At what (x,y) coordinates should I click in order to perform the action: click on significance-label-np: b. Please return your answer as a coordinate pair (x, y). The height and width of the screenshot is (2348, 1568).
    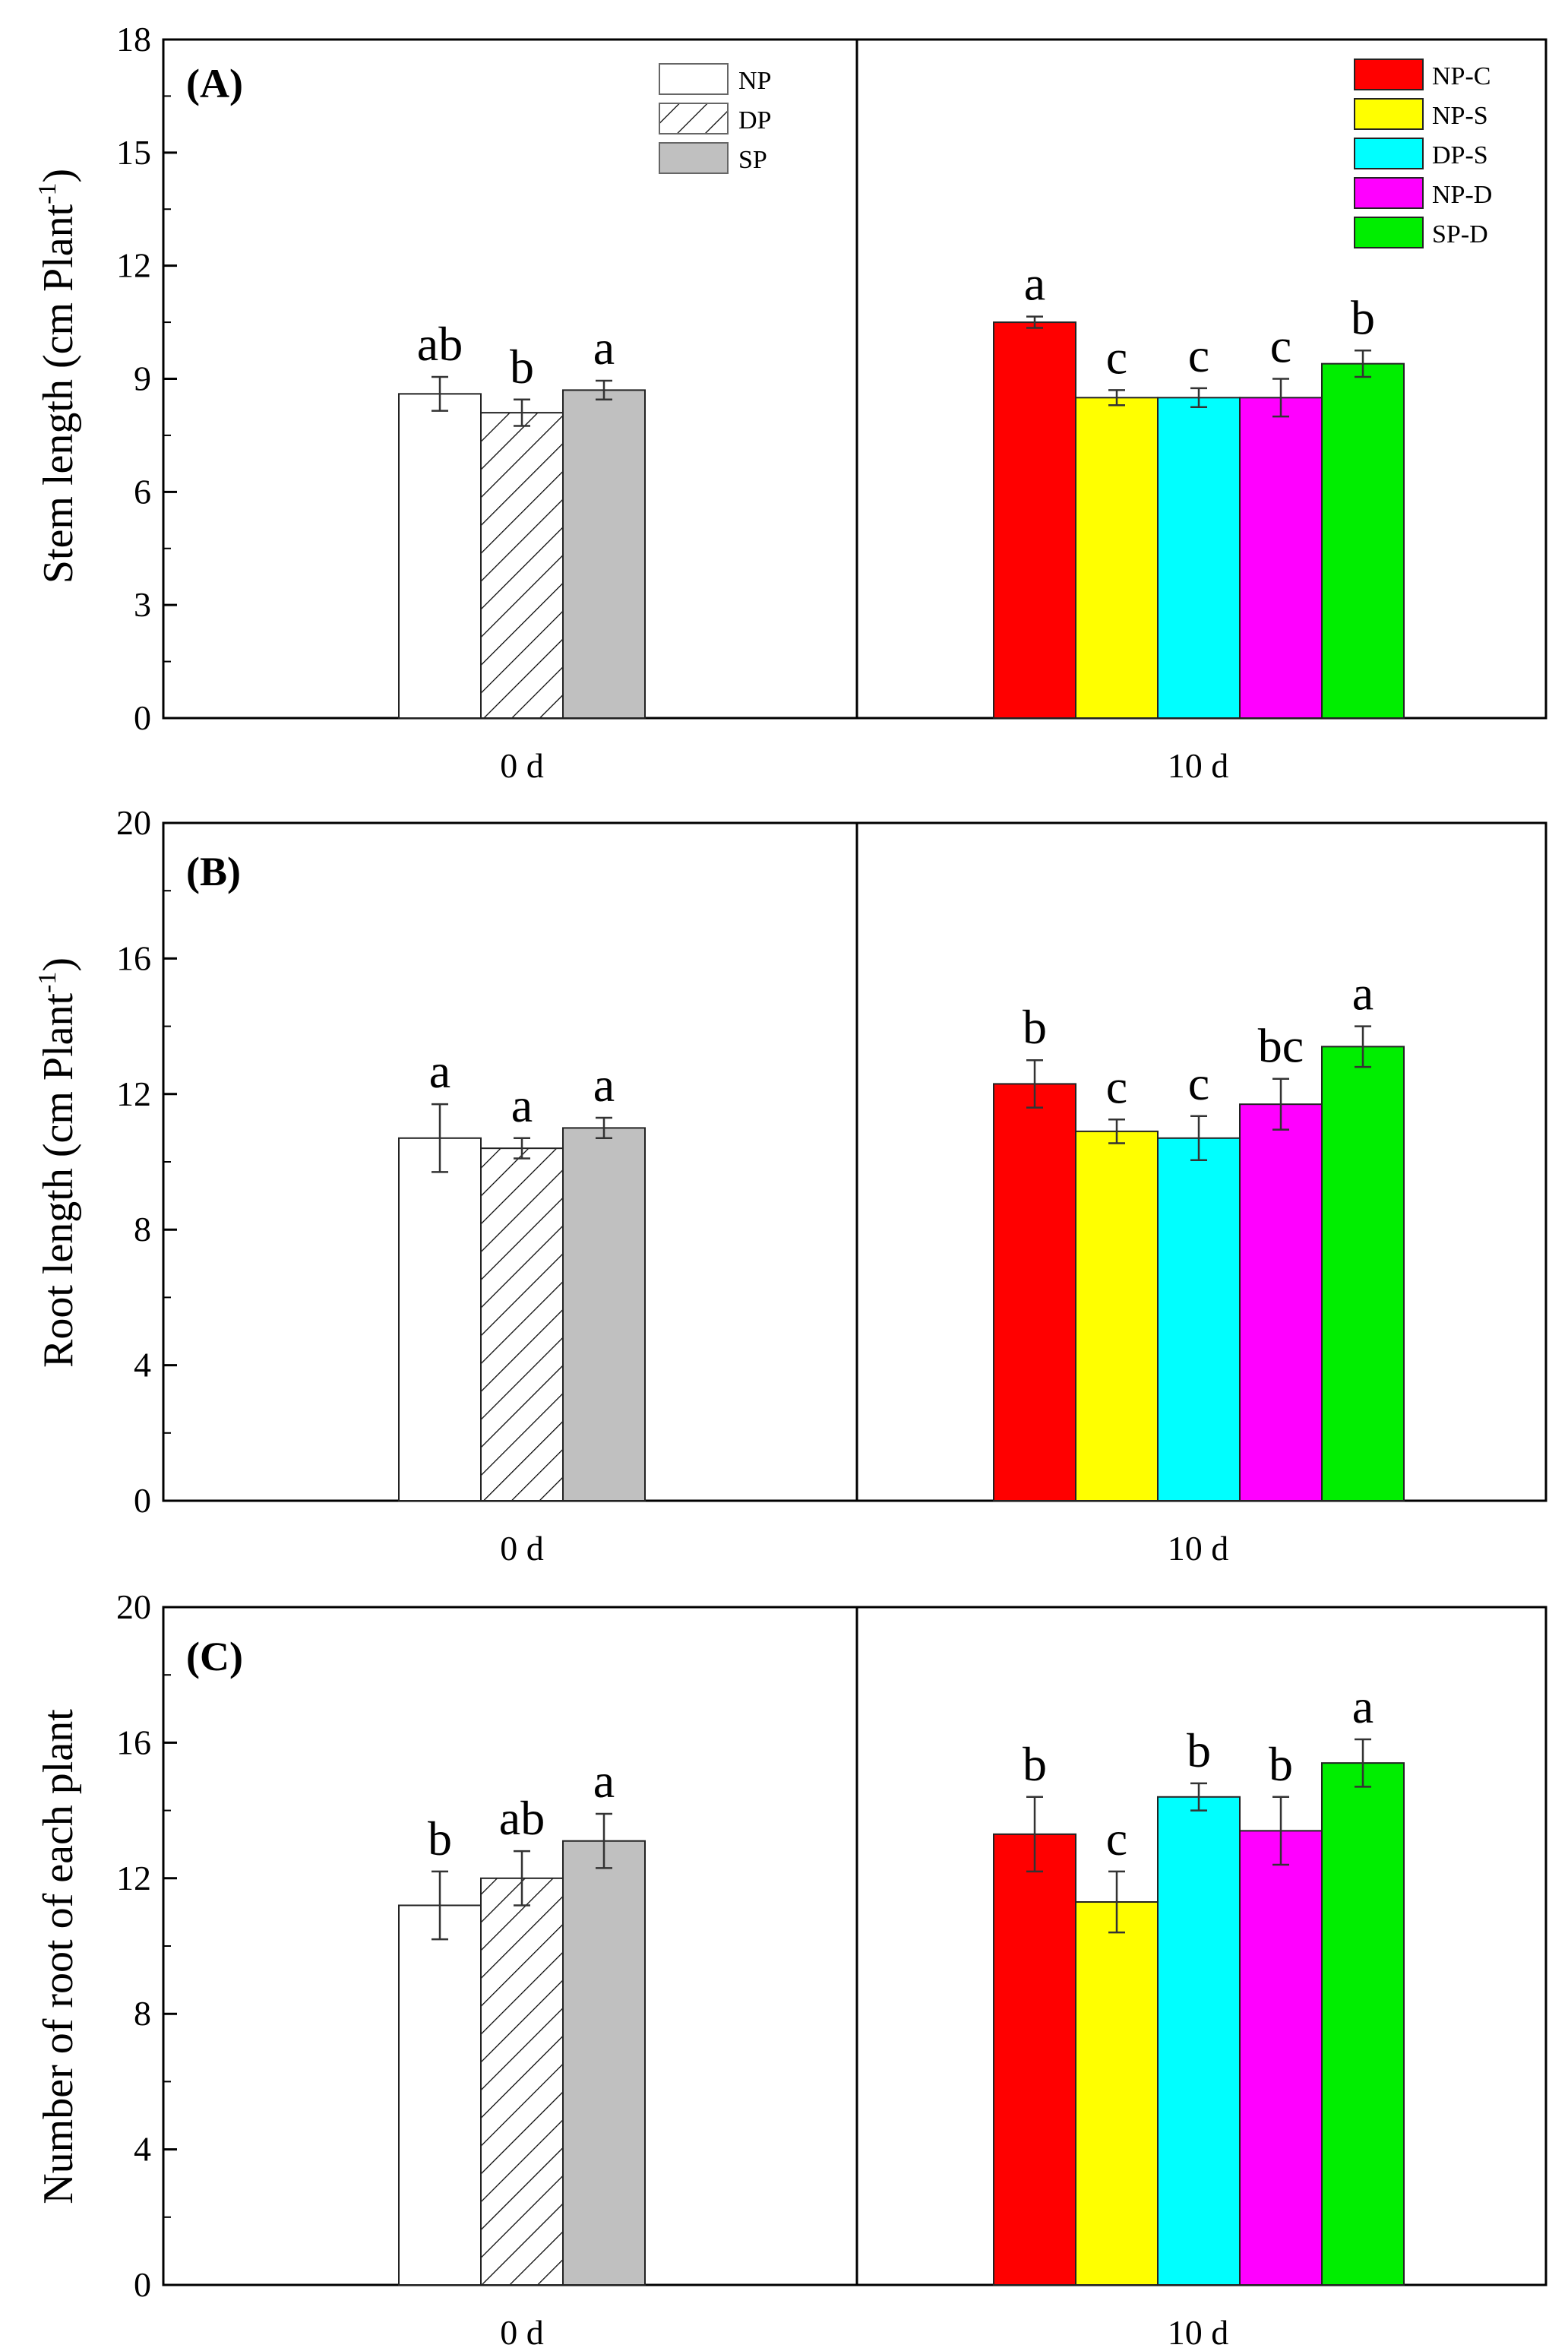
    Looking at the image, I should click on (440, 1838).